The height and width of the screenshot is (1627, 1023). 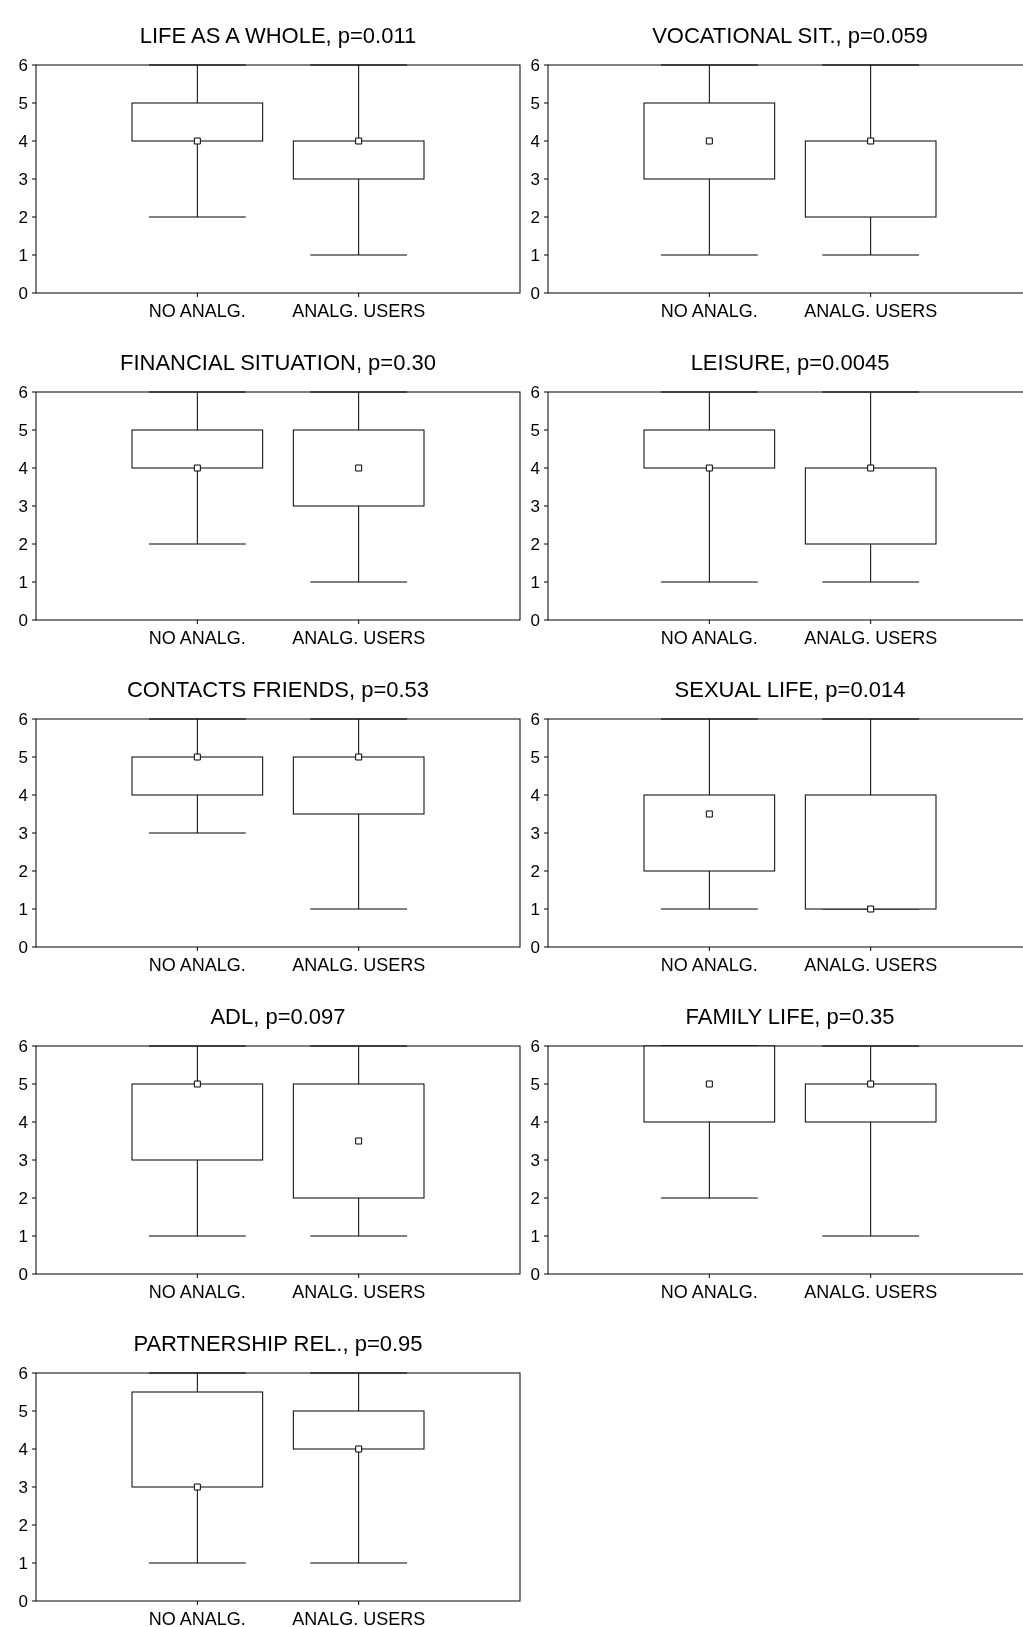 What do you see at coordinates (278, 1016) in the screenshot?
I see `chart-title: ADL, p=0.097` at bounding box center [278, 1016].